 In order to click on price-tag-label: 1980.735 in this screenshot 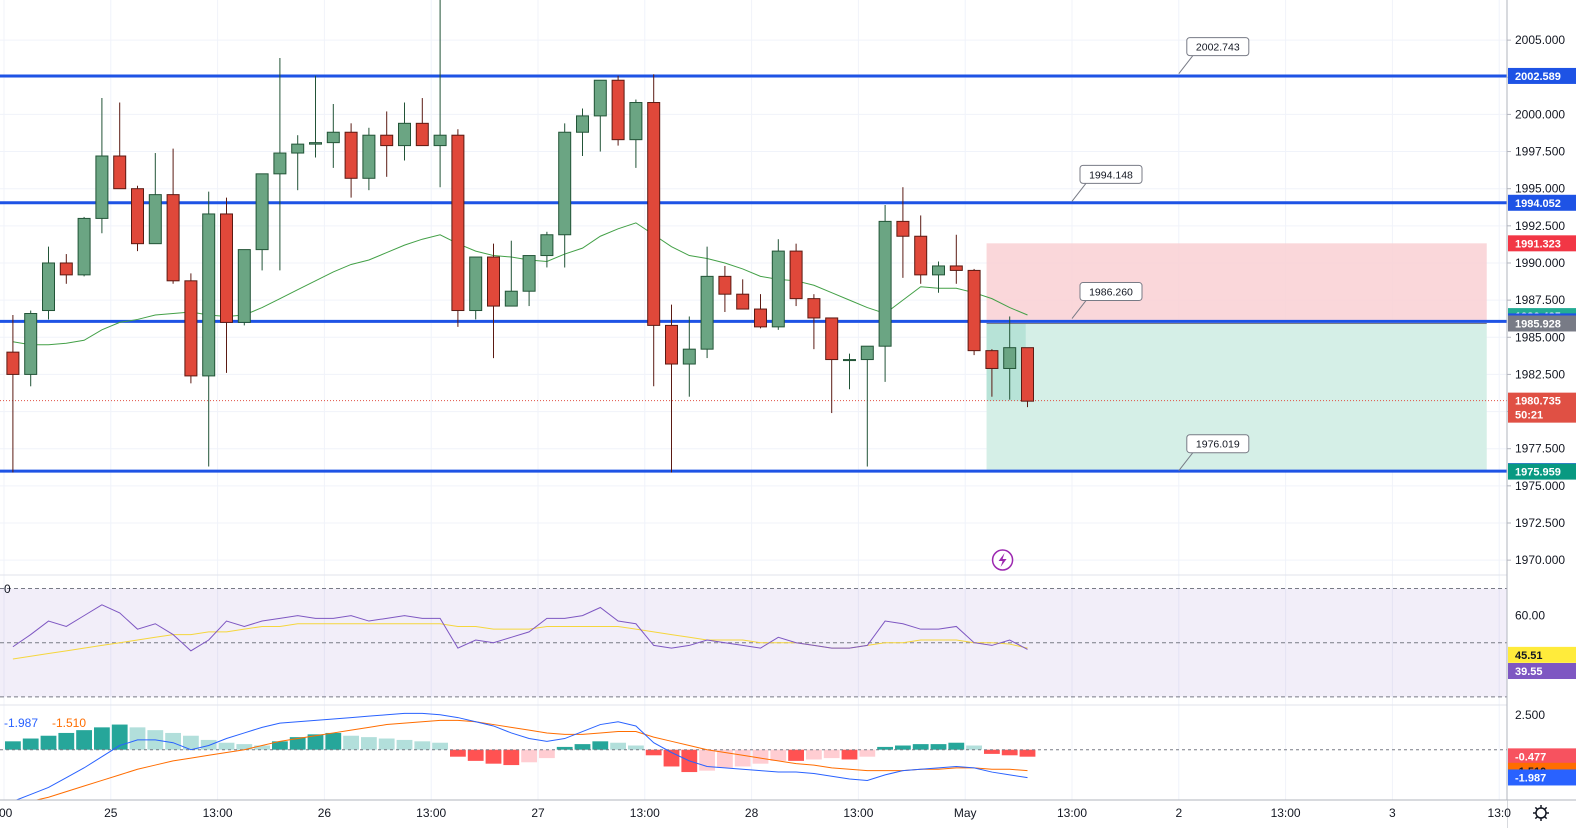, I will do `click(1538, 402)`.